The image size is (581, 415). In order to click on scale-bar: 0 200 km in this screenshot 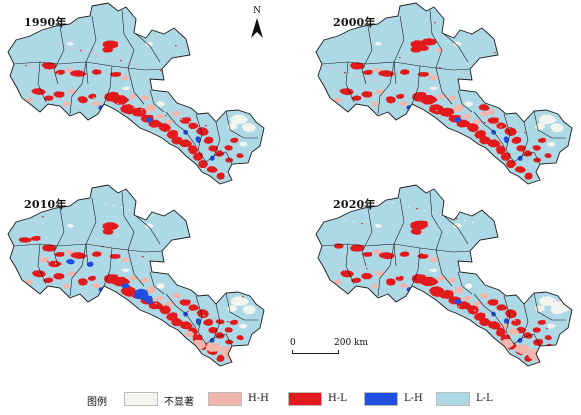, I will do `click(331, 348)`.